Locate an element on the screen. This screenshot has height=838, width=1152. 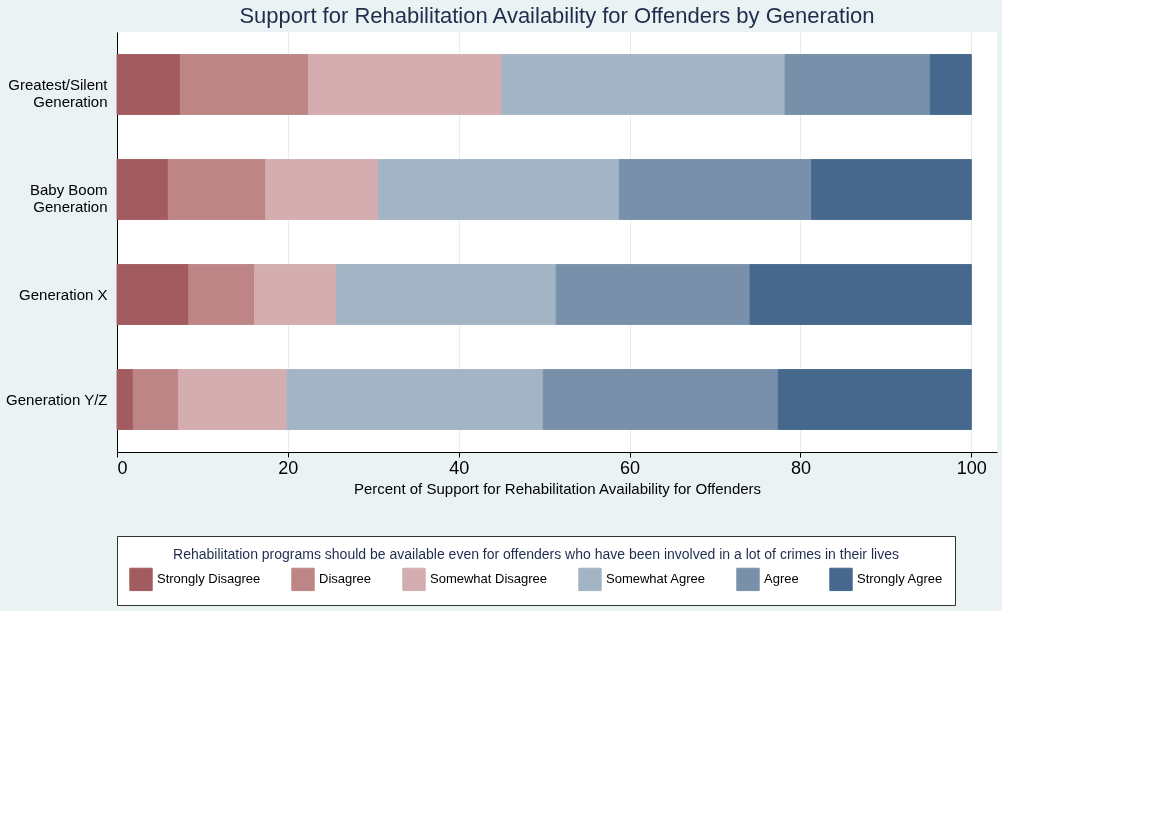
chart-title: Support for Rehabilitation Availability for Offenders by Generation is located at coordinates (557, 15).